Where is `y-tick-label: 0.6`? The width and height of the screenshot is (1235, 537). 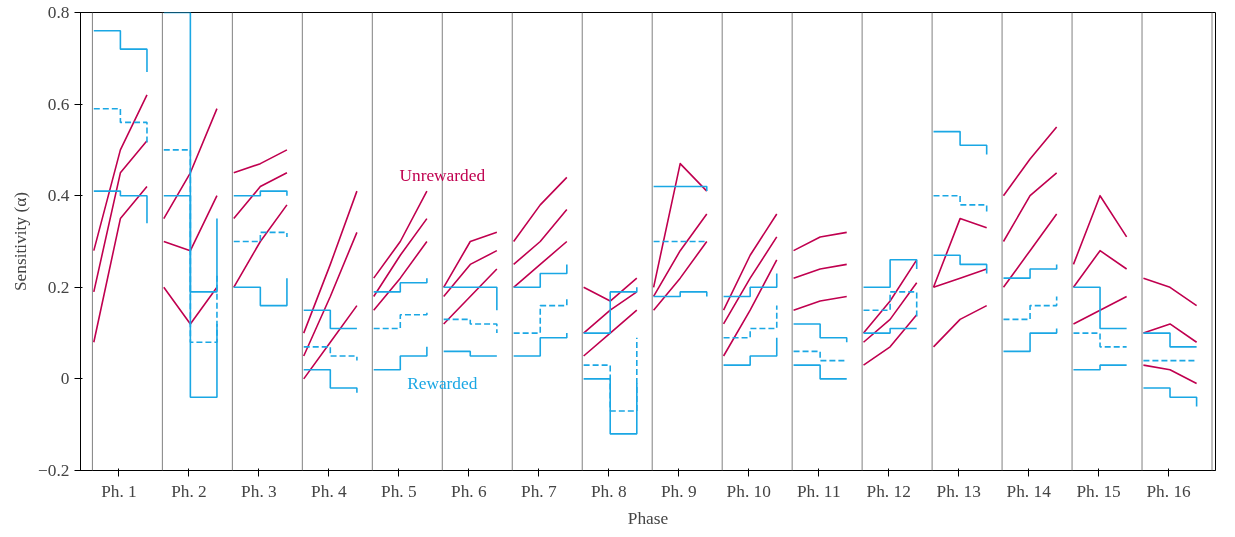 y-tick-label: 0.6 is located at coordinates (58, 104).